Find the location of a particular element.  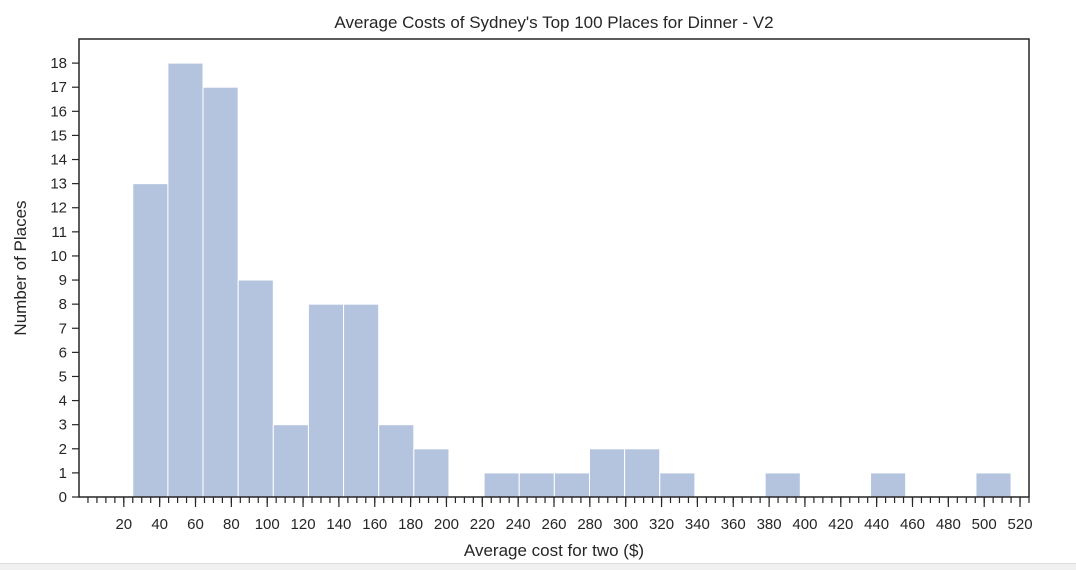

y-tick-label: 5 is located at coordinates (63, 376).